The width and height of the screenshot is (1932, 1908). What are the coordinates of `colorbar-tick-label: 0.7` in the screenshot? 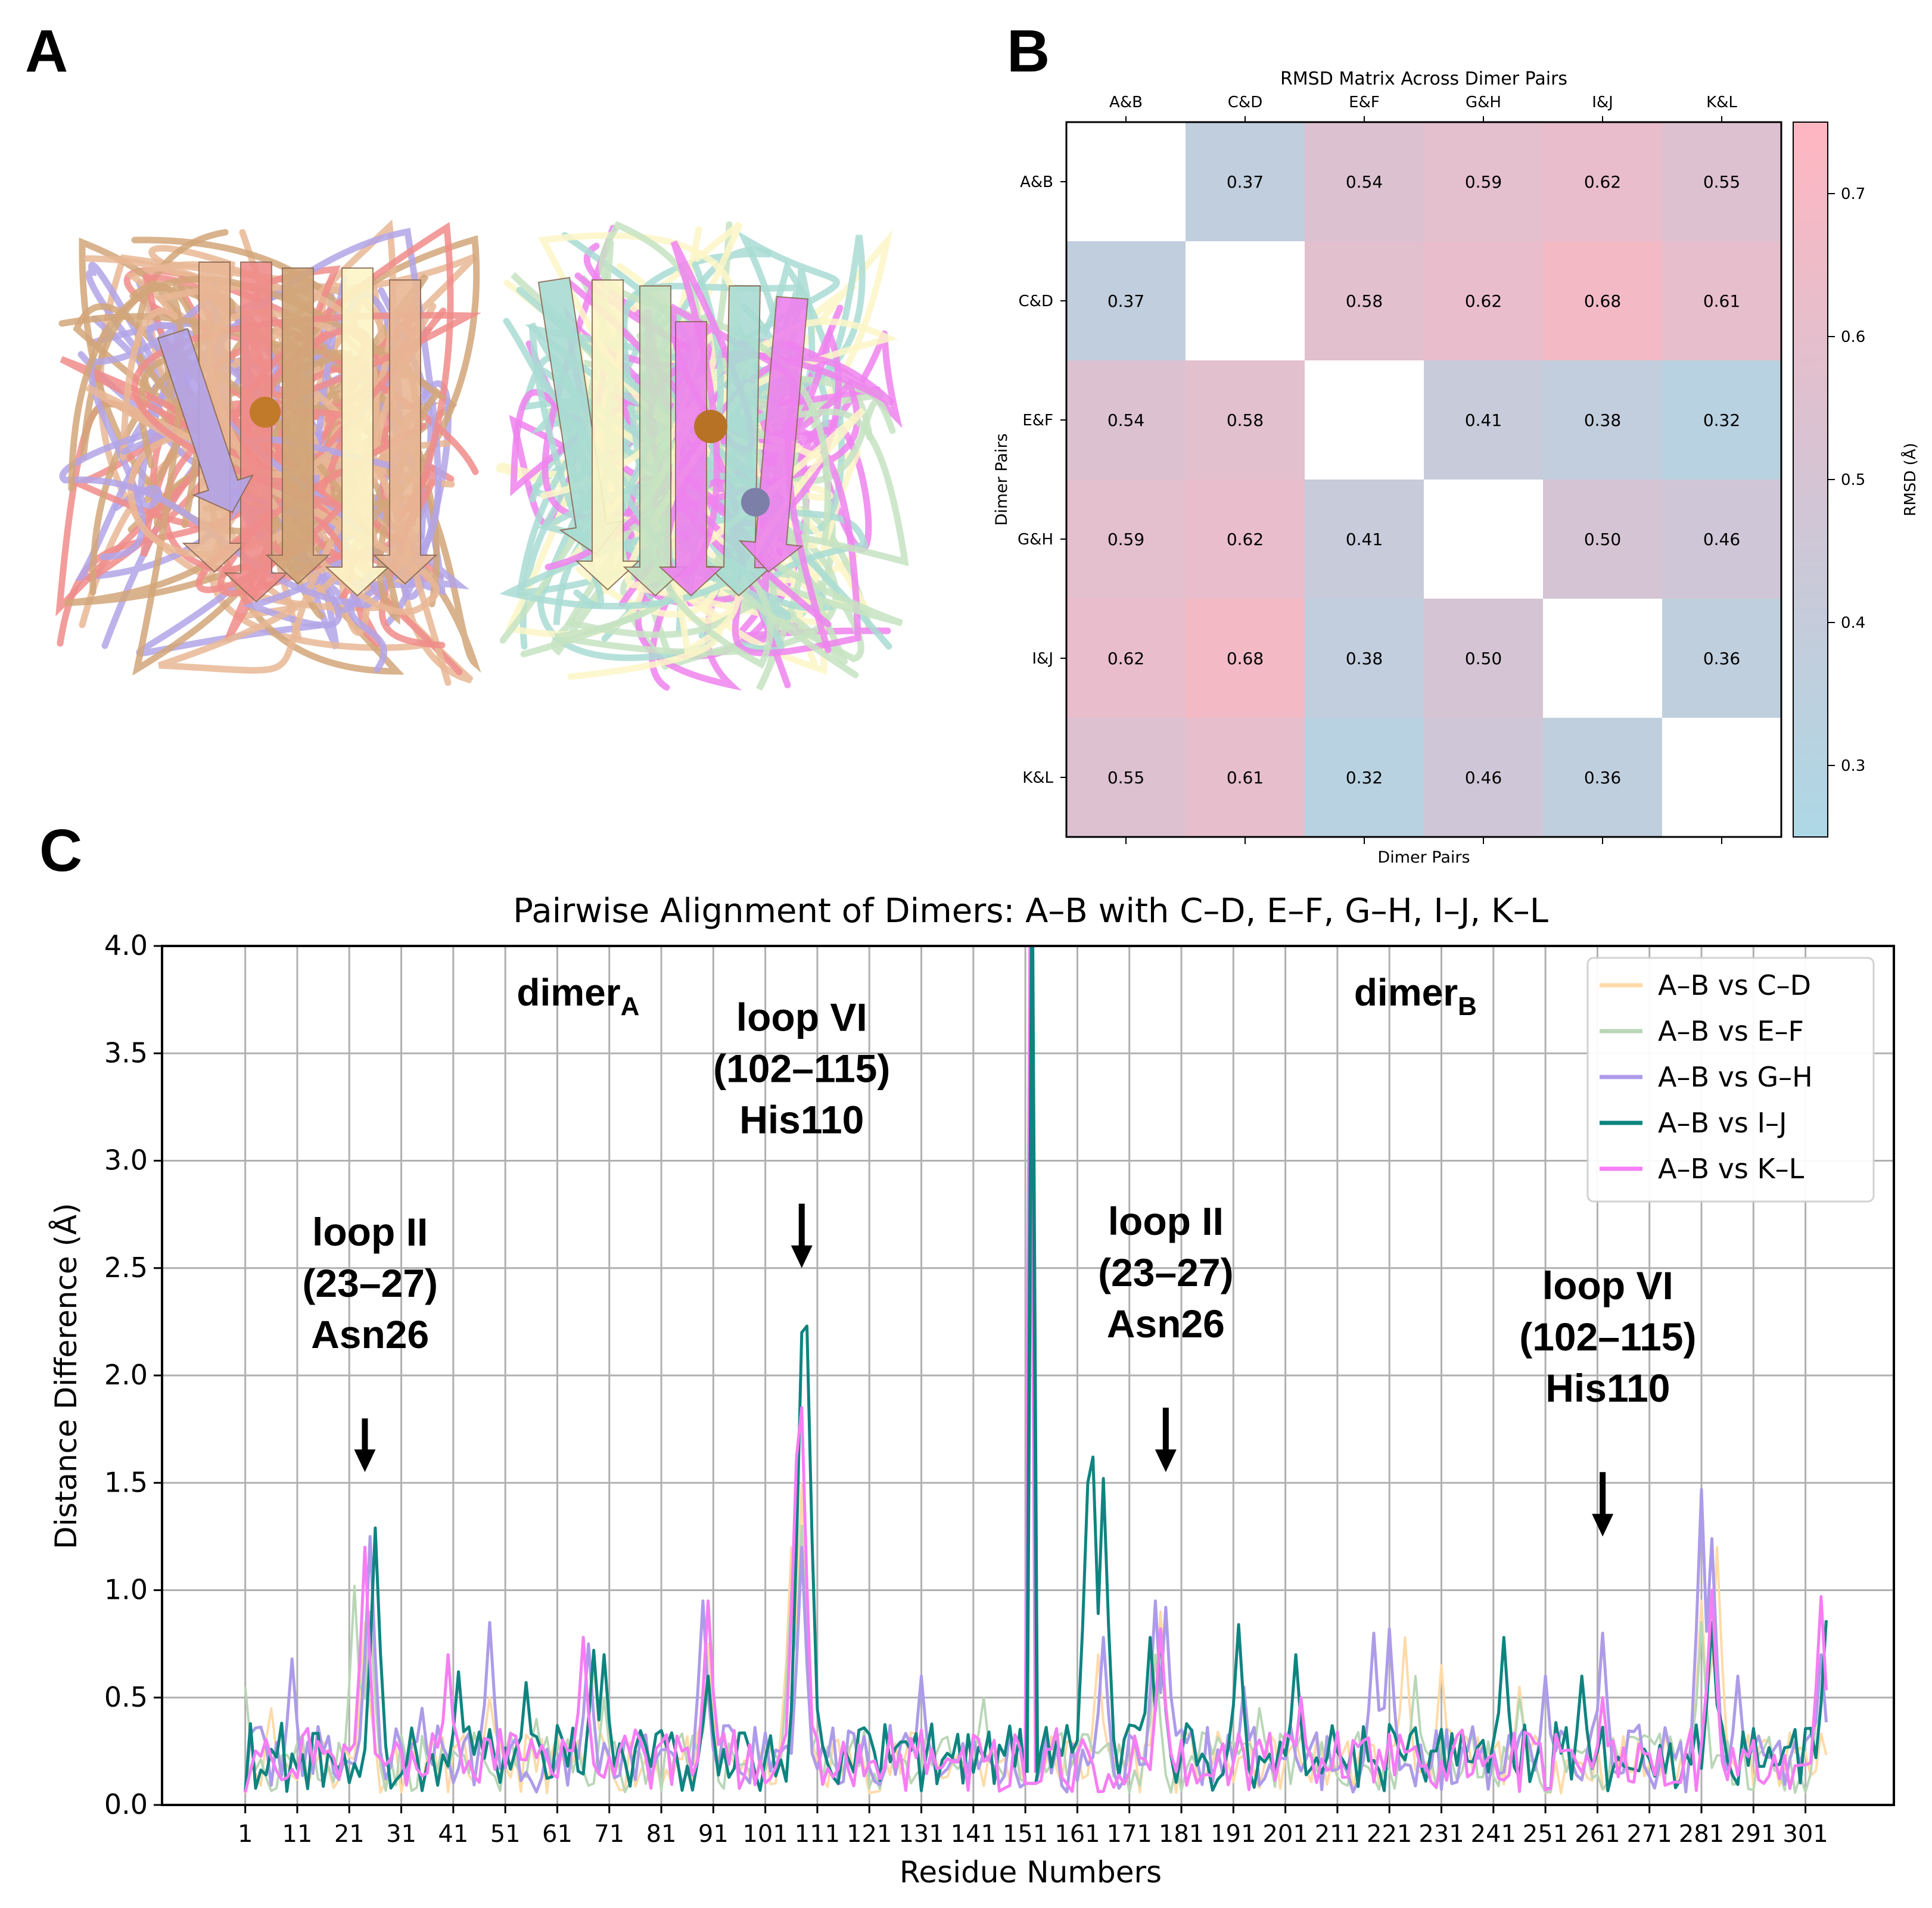 It's located at (1853, 194).